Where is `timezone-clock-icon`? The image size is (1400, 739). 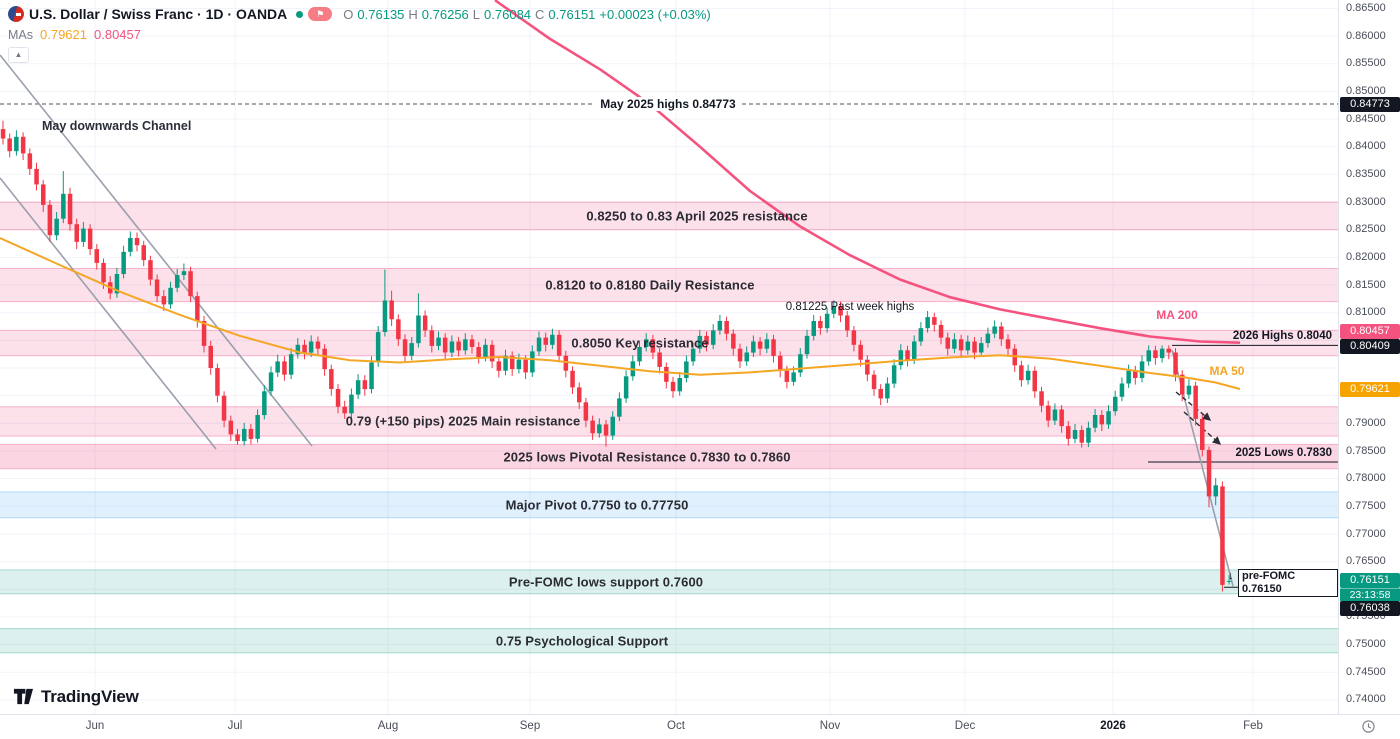
timezone-clock-icon is located at coordinates (1368, 726).